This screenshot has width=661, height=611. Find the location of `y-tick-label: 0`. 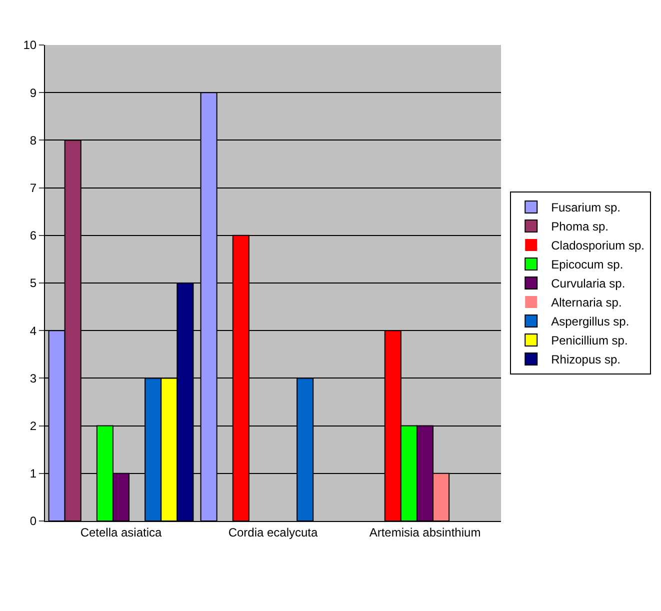

y-tick-label: 0 is located at coordinates (33, 521).